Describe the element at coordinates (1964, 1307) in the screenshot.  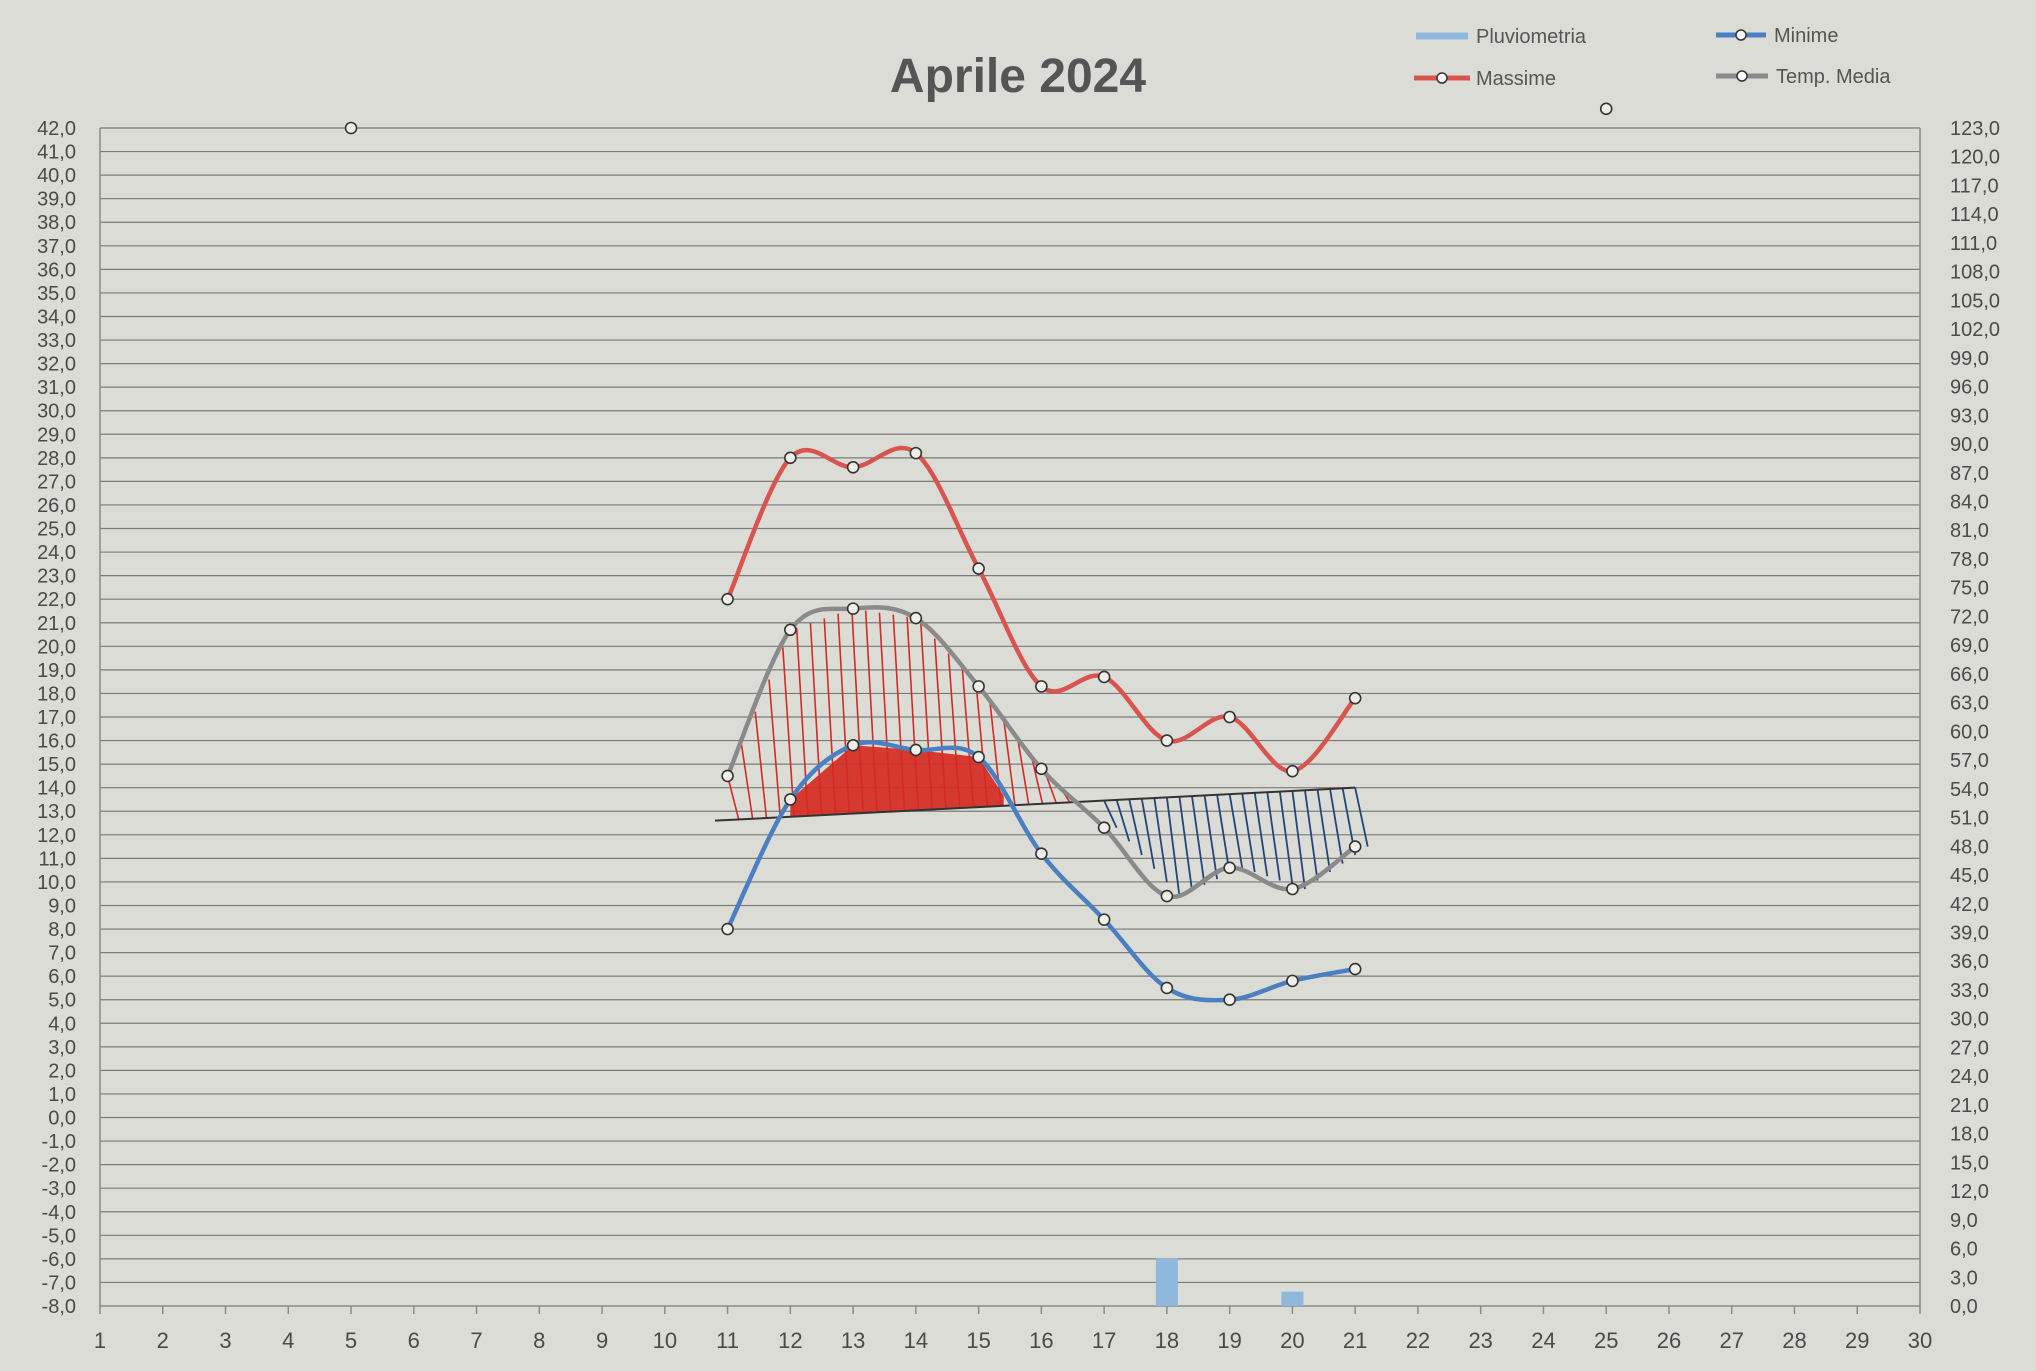
I see `y-right-tick-label: 0,0` at that location.